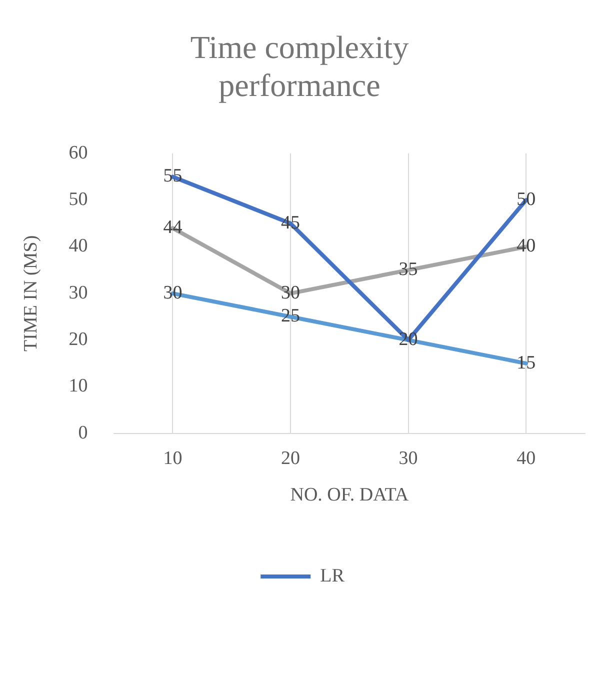 The height and width of the screenshot is (676, 599). What do you see at coordinates (78, 153) in the screenshot?
I see `y-tick-label: 60` at bounding box center [78, 153].